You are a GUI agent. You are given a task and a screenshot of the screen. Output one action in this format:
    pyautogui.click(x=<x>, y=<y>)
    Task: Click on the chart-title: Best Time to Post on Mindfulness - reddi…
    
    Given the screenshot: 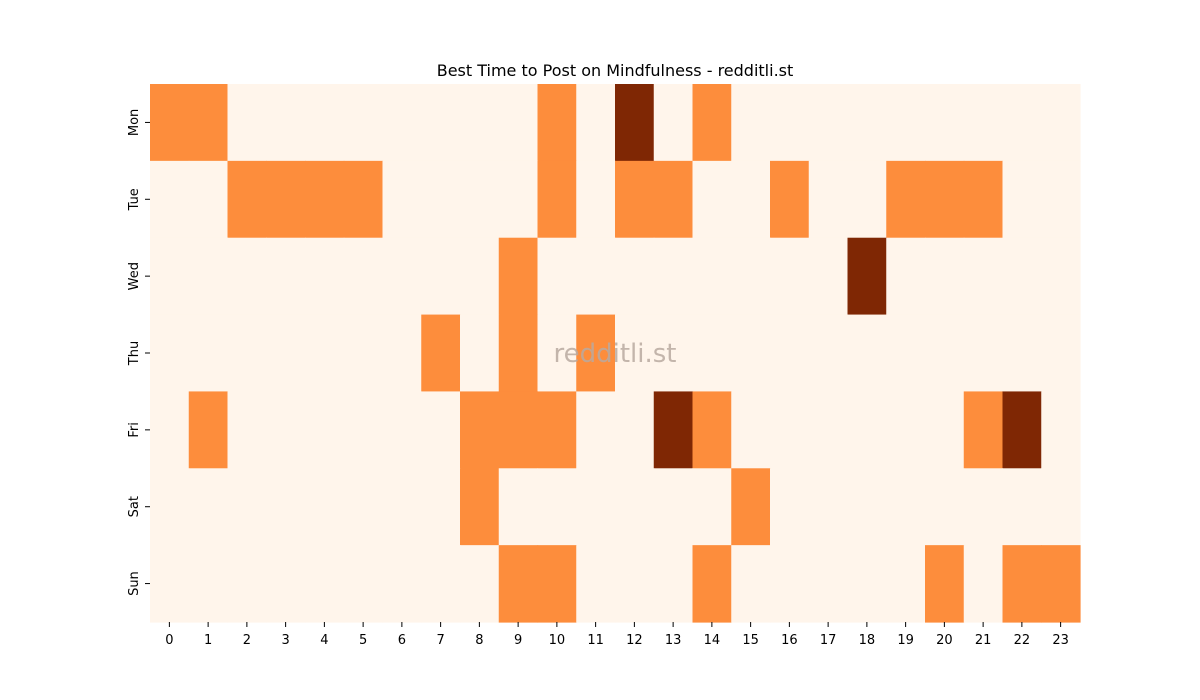 What is the action you would take?
    pyautogui.click(x=615, y=70)
    